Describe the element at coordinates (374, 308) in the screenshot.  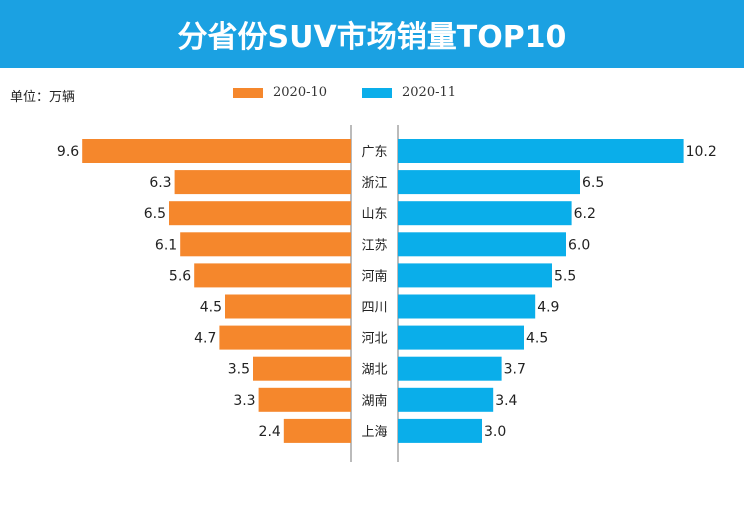
I see `category-label-5: 四川` at that location.